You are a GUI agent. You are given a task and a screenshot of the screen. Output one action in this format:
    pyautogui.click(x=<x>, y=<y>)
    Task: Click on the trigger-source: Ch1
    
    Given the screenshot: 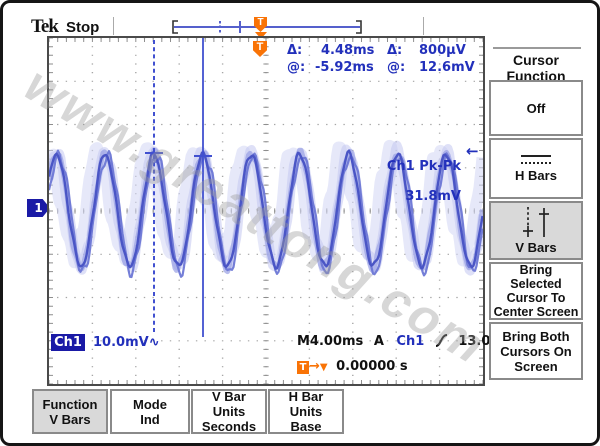 What is the action you would take?
    pyautogui.click(x=410, y=341)
    